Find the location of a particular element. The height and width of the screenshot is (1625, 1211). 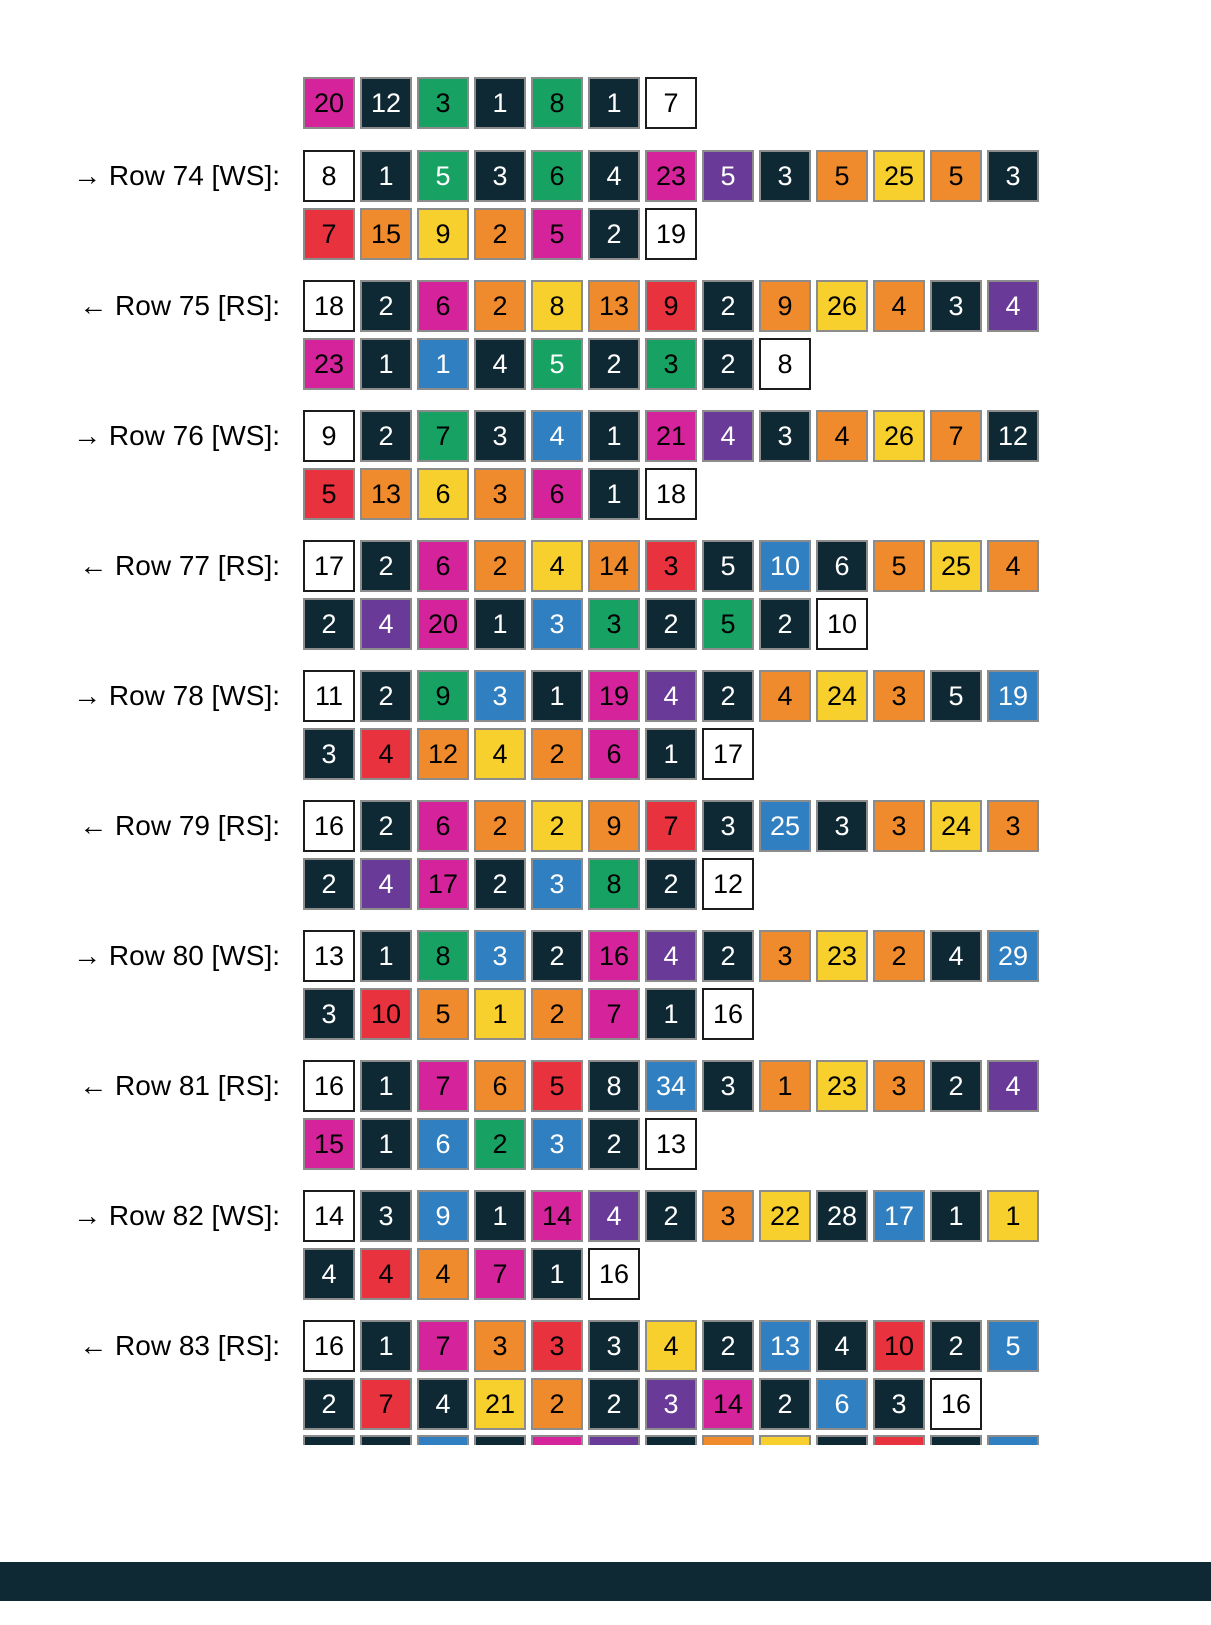

stitch-cell: 34 is located at coordinates (671, 1086).